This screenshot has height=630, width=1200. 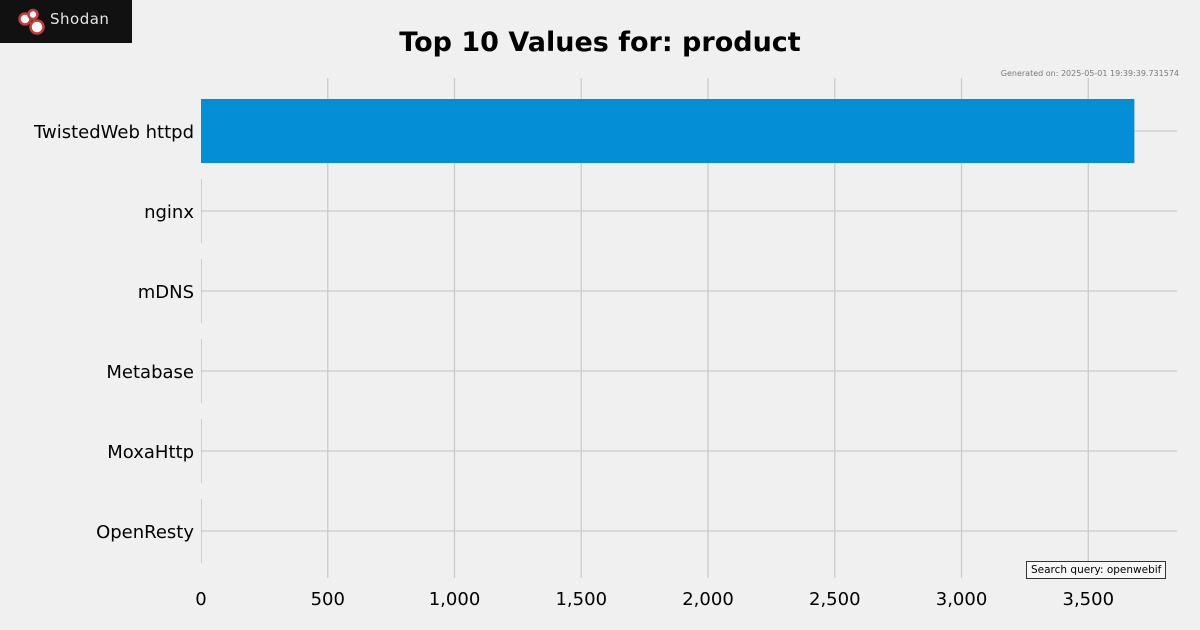 What do you see at coordinates (328, 599) in the screenshot?
I see `x-tick-label: 500` at bounding box center [328, 599].